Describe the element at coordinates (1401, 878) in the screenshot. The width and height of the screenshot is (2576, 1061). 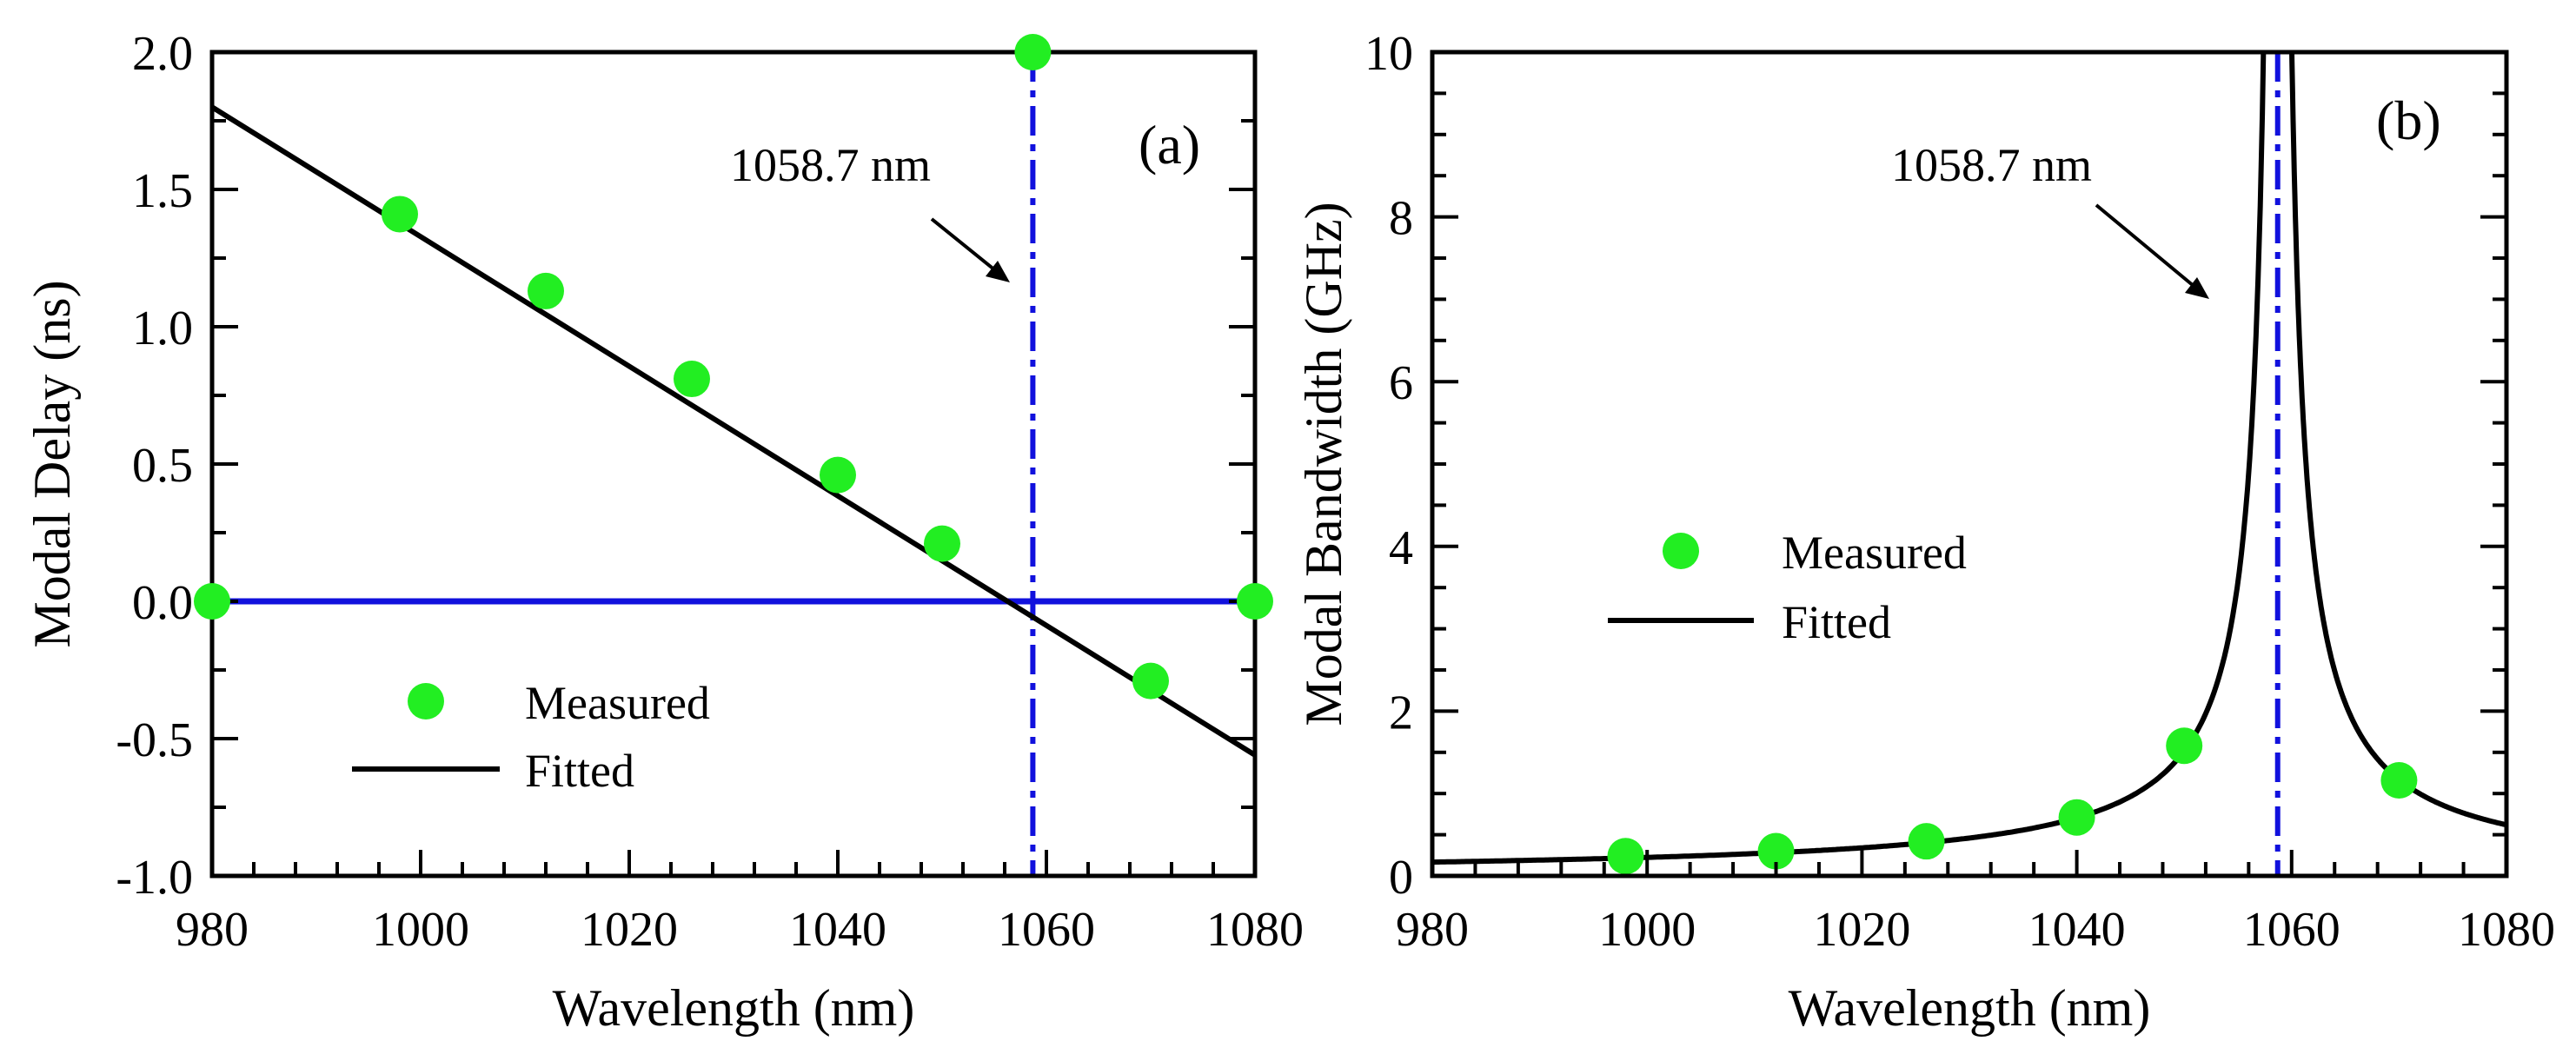
I see `y-tick-label: 0` at that location.